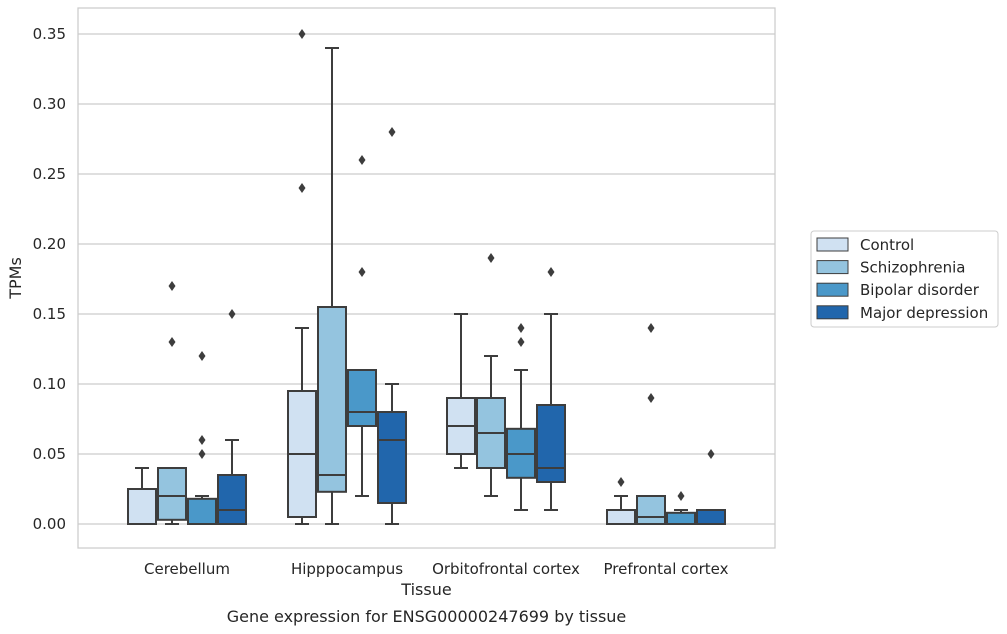 The width and height of the screenshot is (1007, 634). Describe the element at coordinates (887, 245) in the screenshot. I see `legend-label-0: Control` at that location.